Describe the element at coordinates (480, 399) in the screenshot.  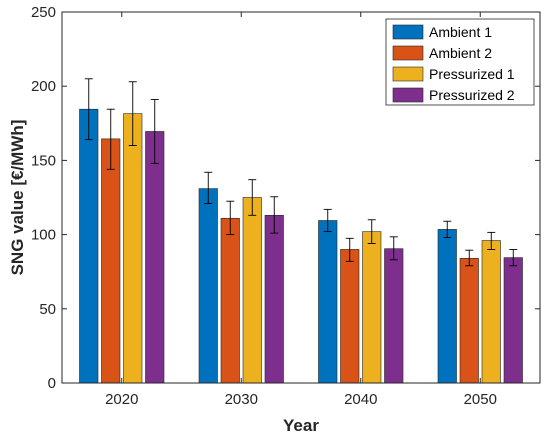
I see `x-tick-label: 2050` at that location.